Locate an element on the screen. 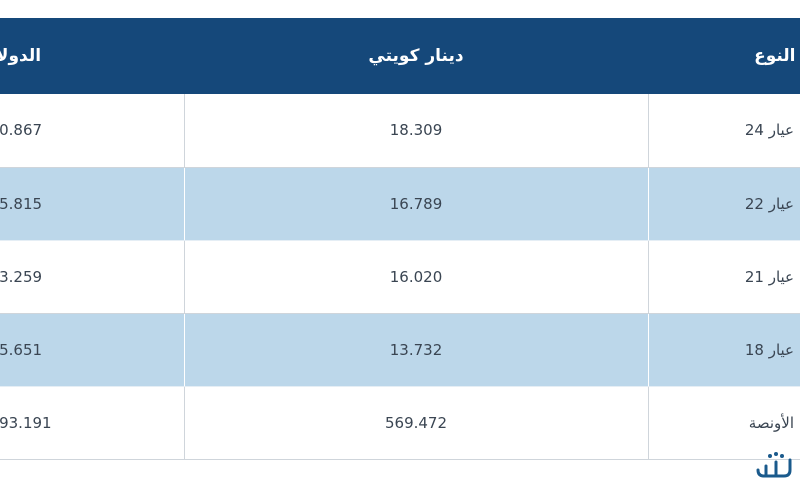 The image size is (800, 500). table-row: 545.651 13.732 عيار 18 is located at coordinates (400, 350).